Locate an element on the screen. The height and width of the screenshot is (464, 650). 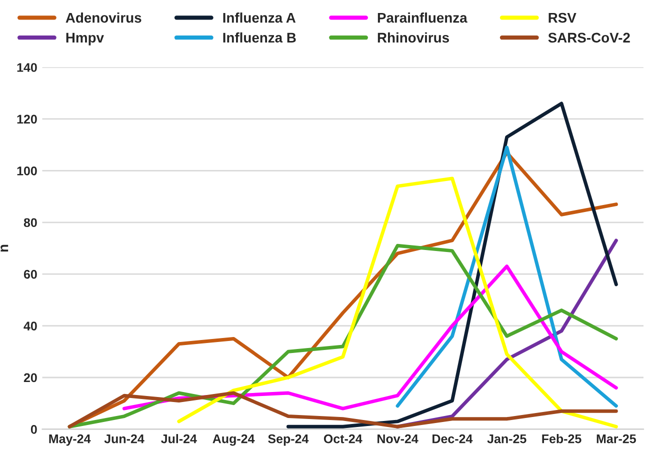
x-tick-label: Nov-24 is located at coordinates (398, 439).